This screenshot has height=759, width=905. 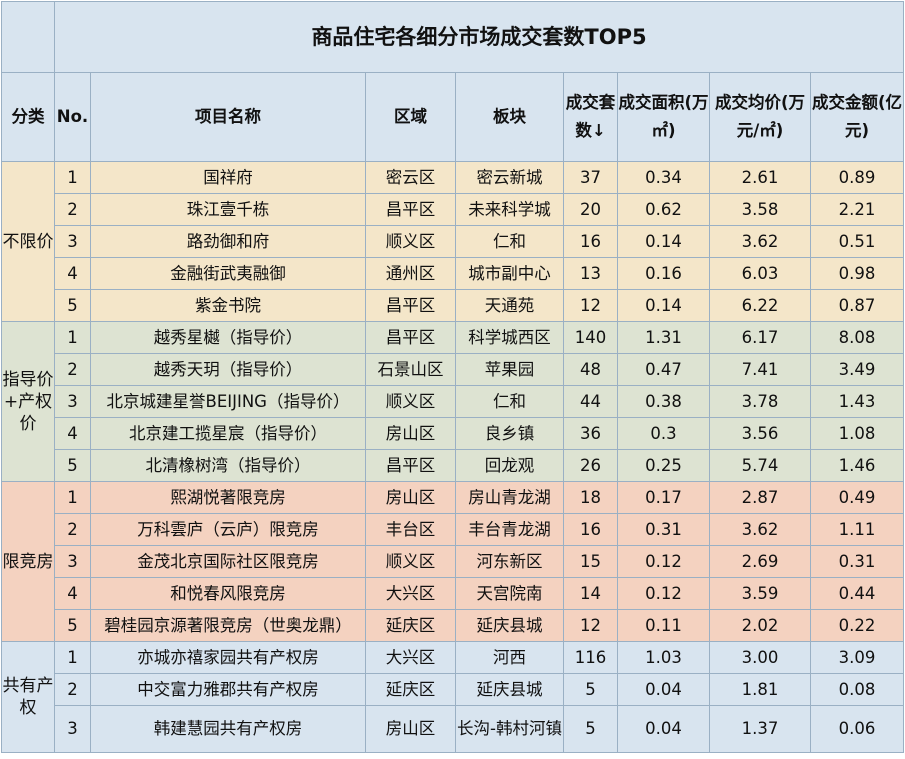 What do you see at coordinates (857, 689) in the screenshot?
I see `amount-cell: 0.08` at bounding box center [857, 689].